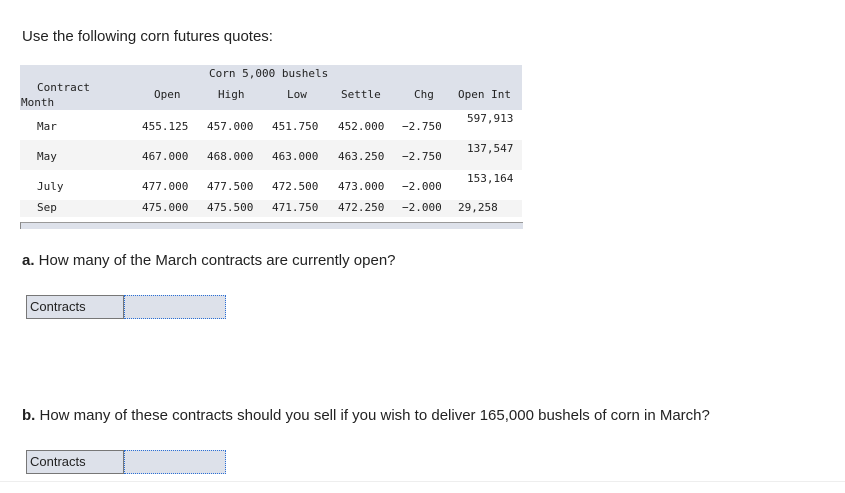  I want to click on cell-open-int: 153,164, so click(490, 178).